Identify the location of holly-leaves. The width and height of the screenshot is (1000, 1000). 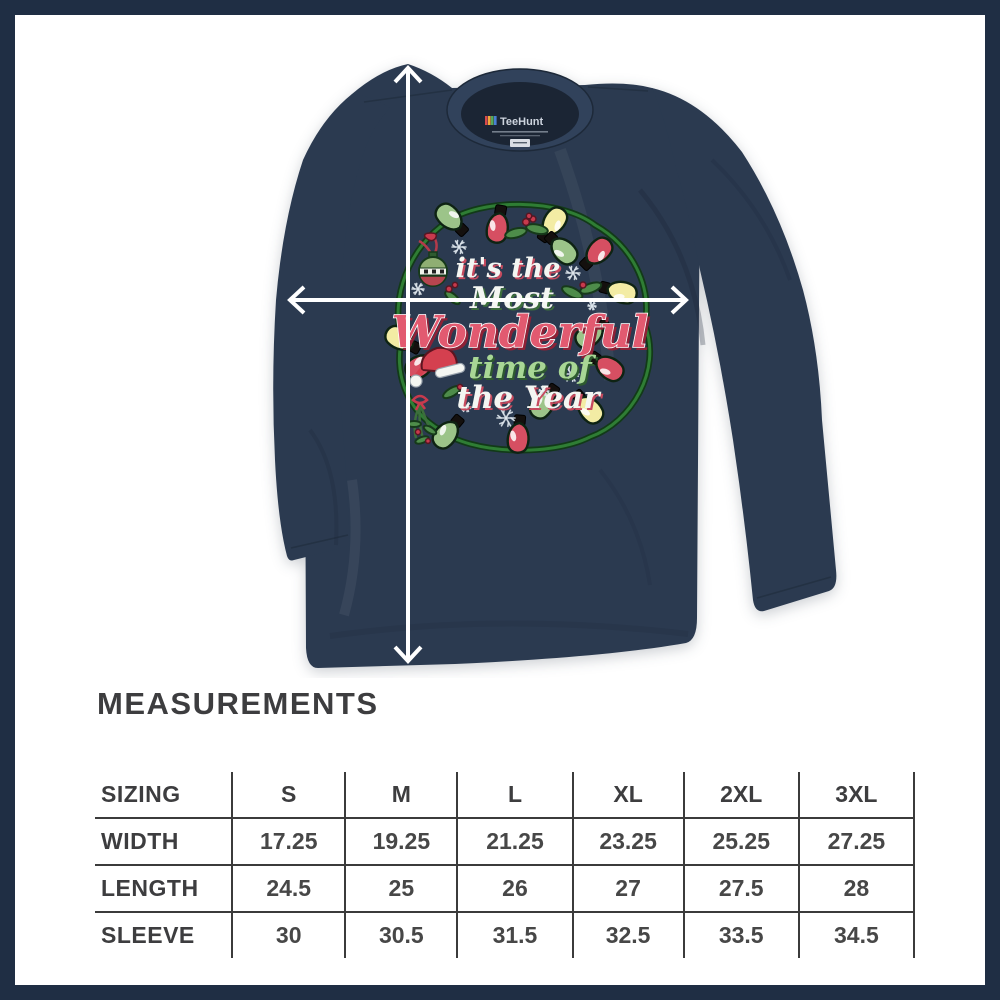
(522, 306).